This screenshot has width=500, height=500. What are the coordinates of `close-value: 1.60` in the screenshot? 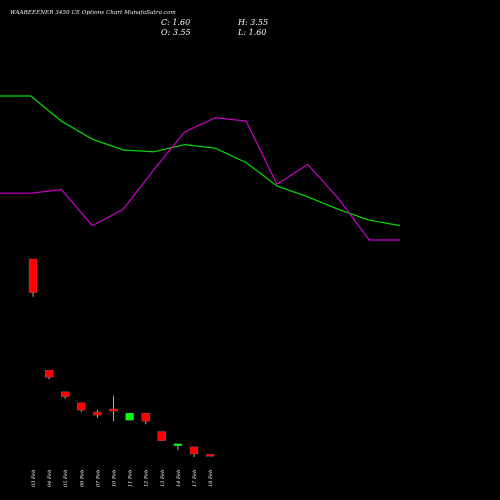 It's located at (181, 22).